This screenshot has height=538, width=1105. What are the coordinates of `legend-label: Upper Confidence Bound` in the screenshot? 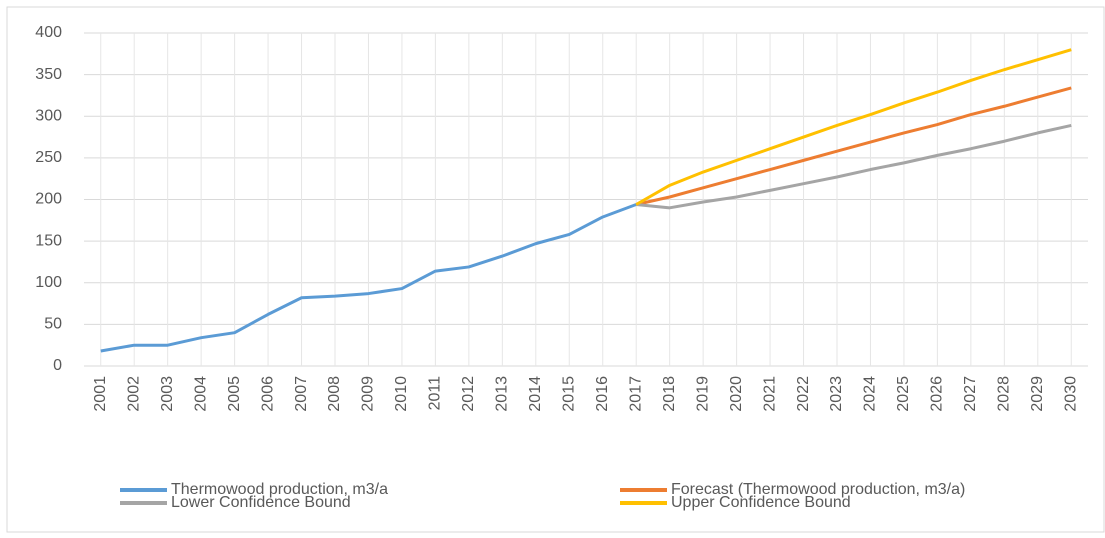 It's located at (761, 502).